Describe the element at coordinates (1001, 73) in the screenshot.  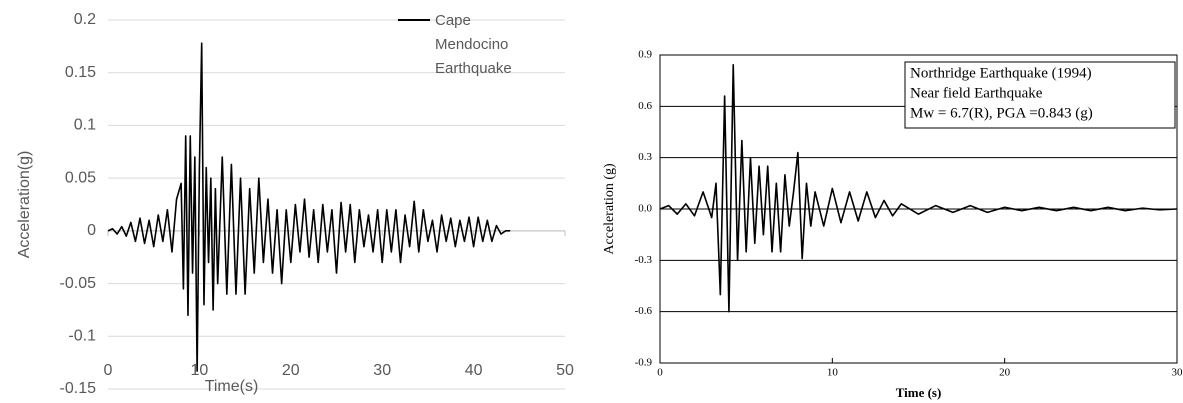
I see `annotation: Northridge Earthquake (1994)` at that location.